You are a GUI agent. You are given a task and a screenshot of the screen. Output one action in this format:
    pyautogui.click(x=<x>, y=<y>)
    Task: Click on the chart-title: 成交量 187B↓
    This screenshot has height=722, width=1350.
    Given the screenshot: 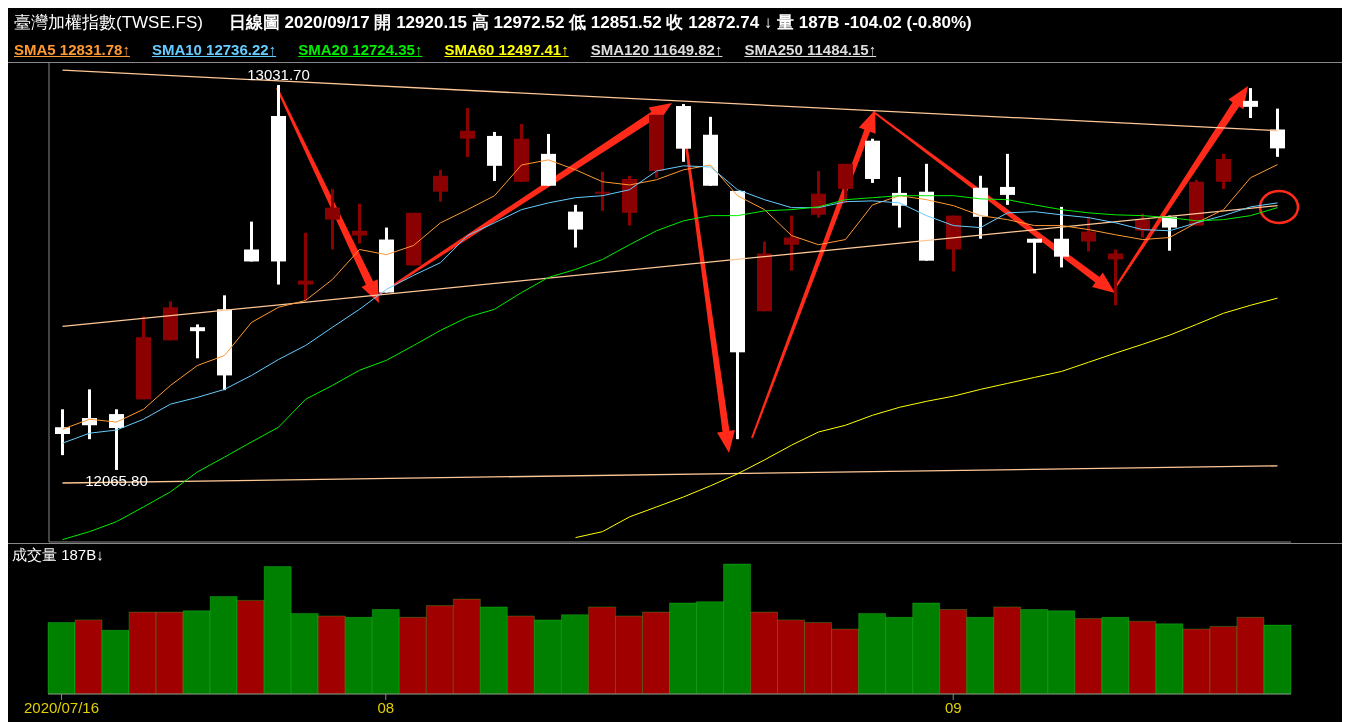 What is the action you would take?
    pyautogui.click(x=58, y=555)
    